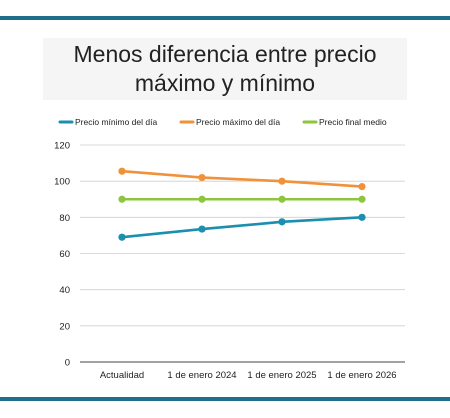 This screenshot has width=450, height=418. What do you see at coordinates (281, 375) in the screenshot?
I see `x-tick-label: 1 de enero 2025` at bounding box center [281, 375].